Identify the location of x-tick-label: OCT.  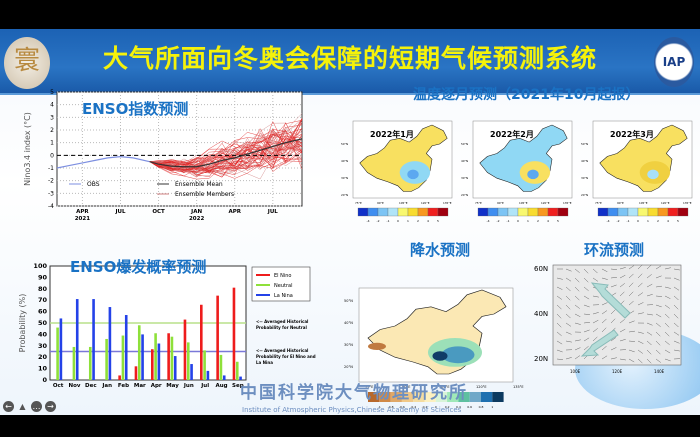
(158, 212).